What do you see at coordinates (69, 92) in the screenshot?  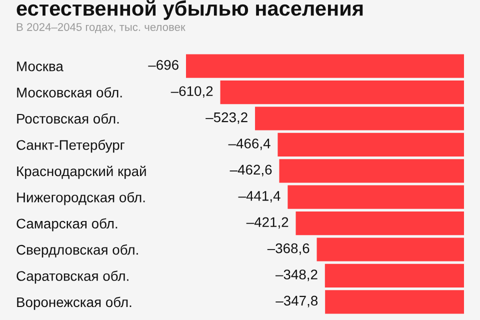 I see `y-tick-label: Московская обл.` at bounding box center [69, 92].